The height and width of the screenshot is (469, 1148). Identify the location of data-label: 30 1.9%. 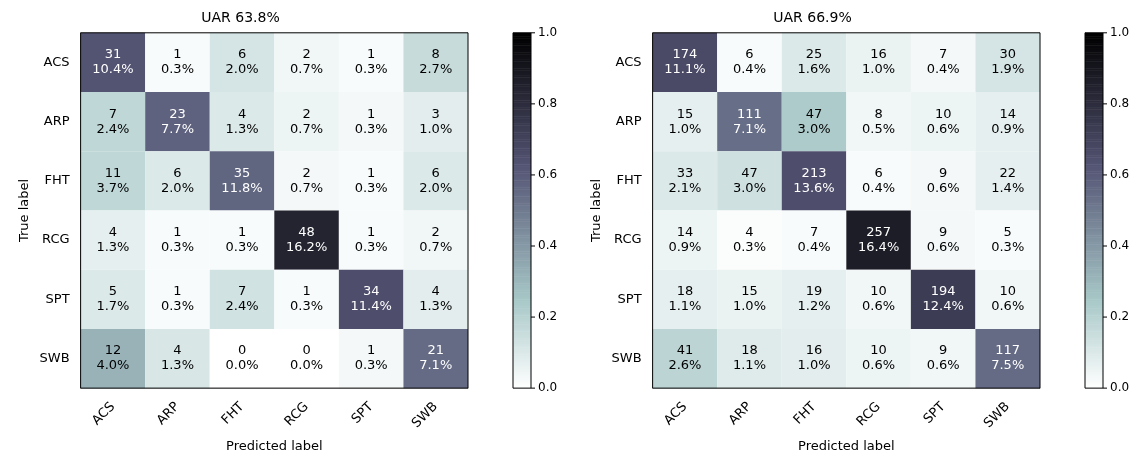
(1008, 61).